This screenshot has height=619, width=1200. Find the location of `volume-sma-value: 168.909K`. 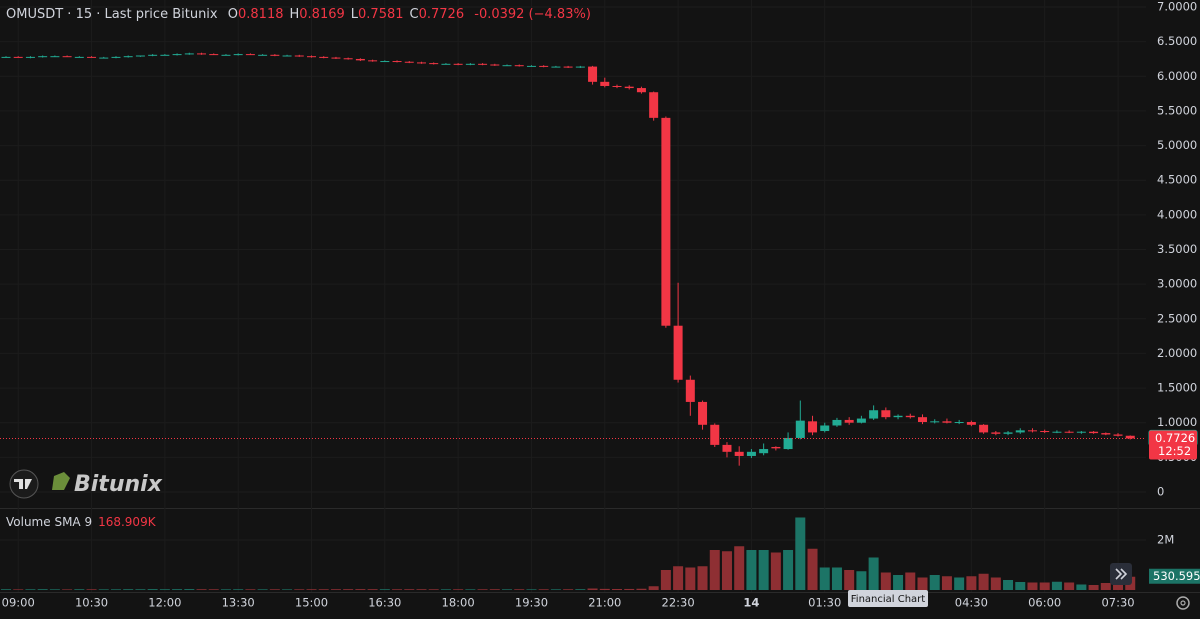

volume-sma-value: 168.909K is located at coordinates (127, 522).